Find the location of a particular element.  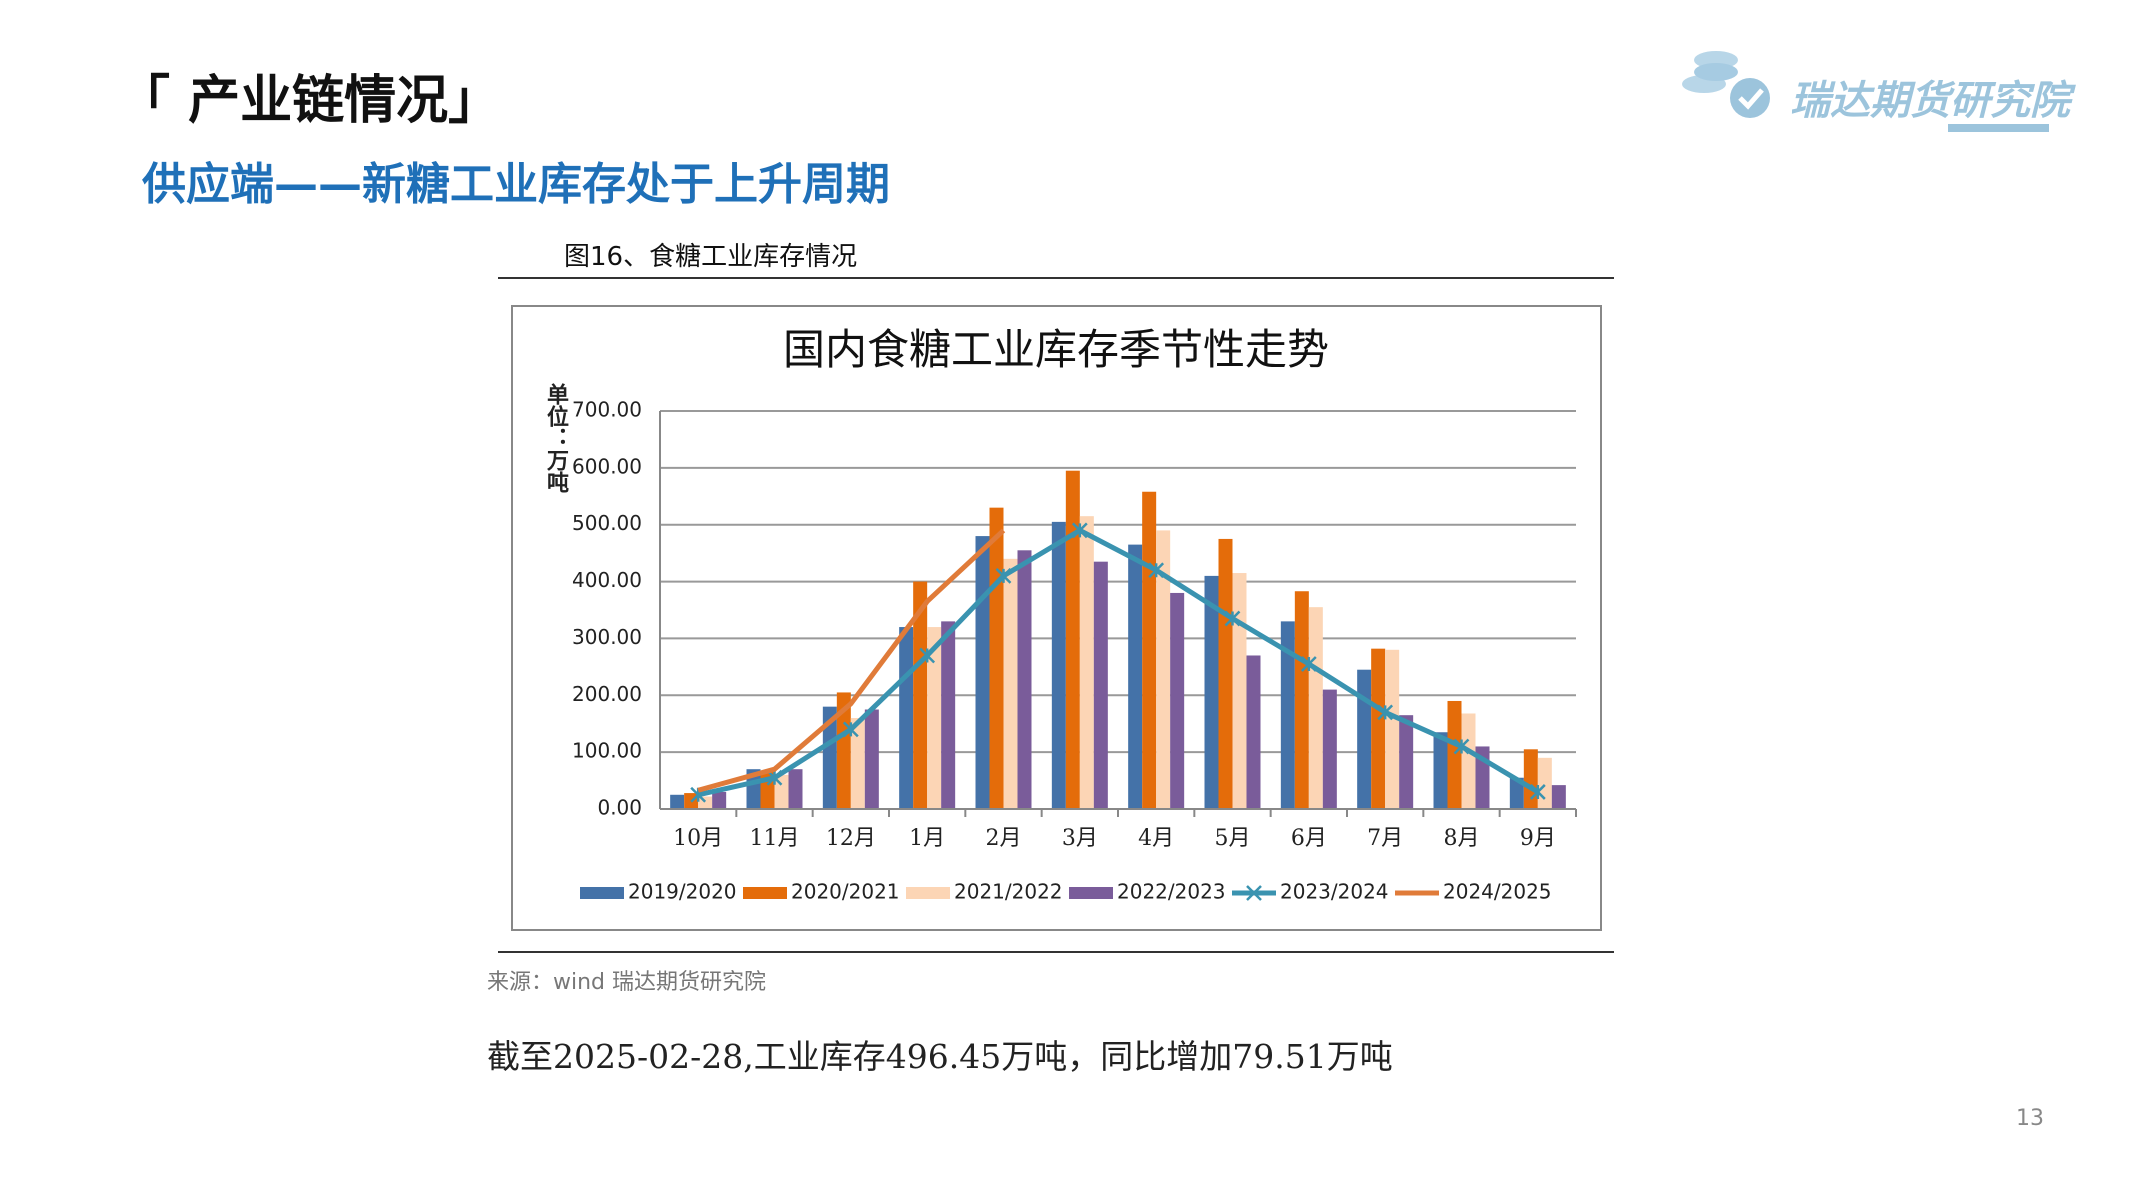

slide-subtitle: 供应端——新糖工业库存处于上升周期 is located at coordinates (516, 184).